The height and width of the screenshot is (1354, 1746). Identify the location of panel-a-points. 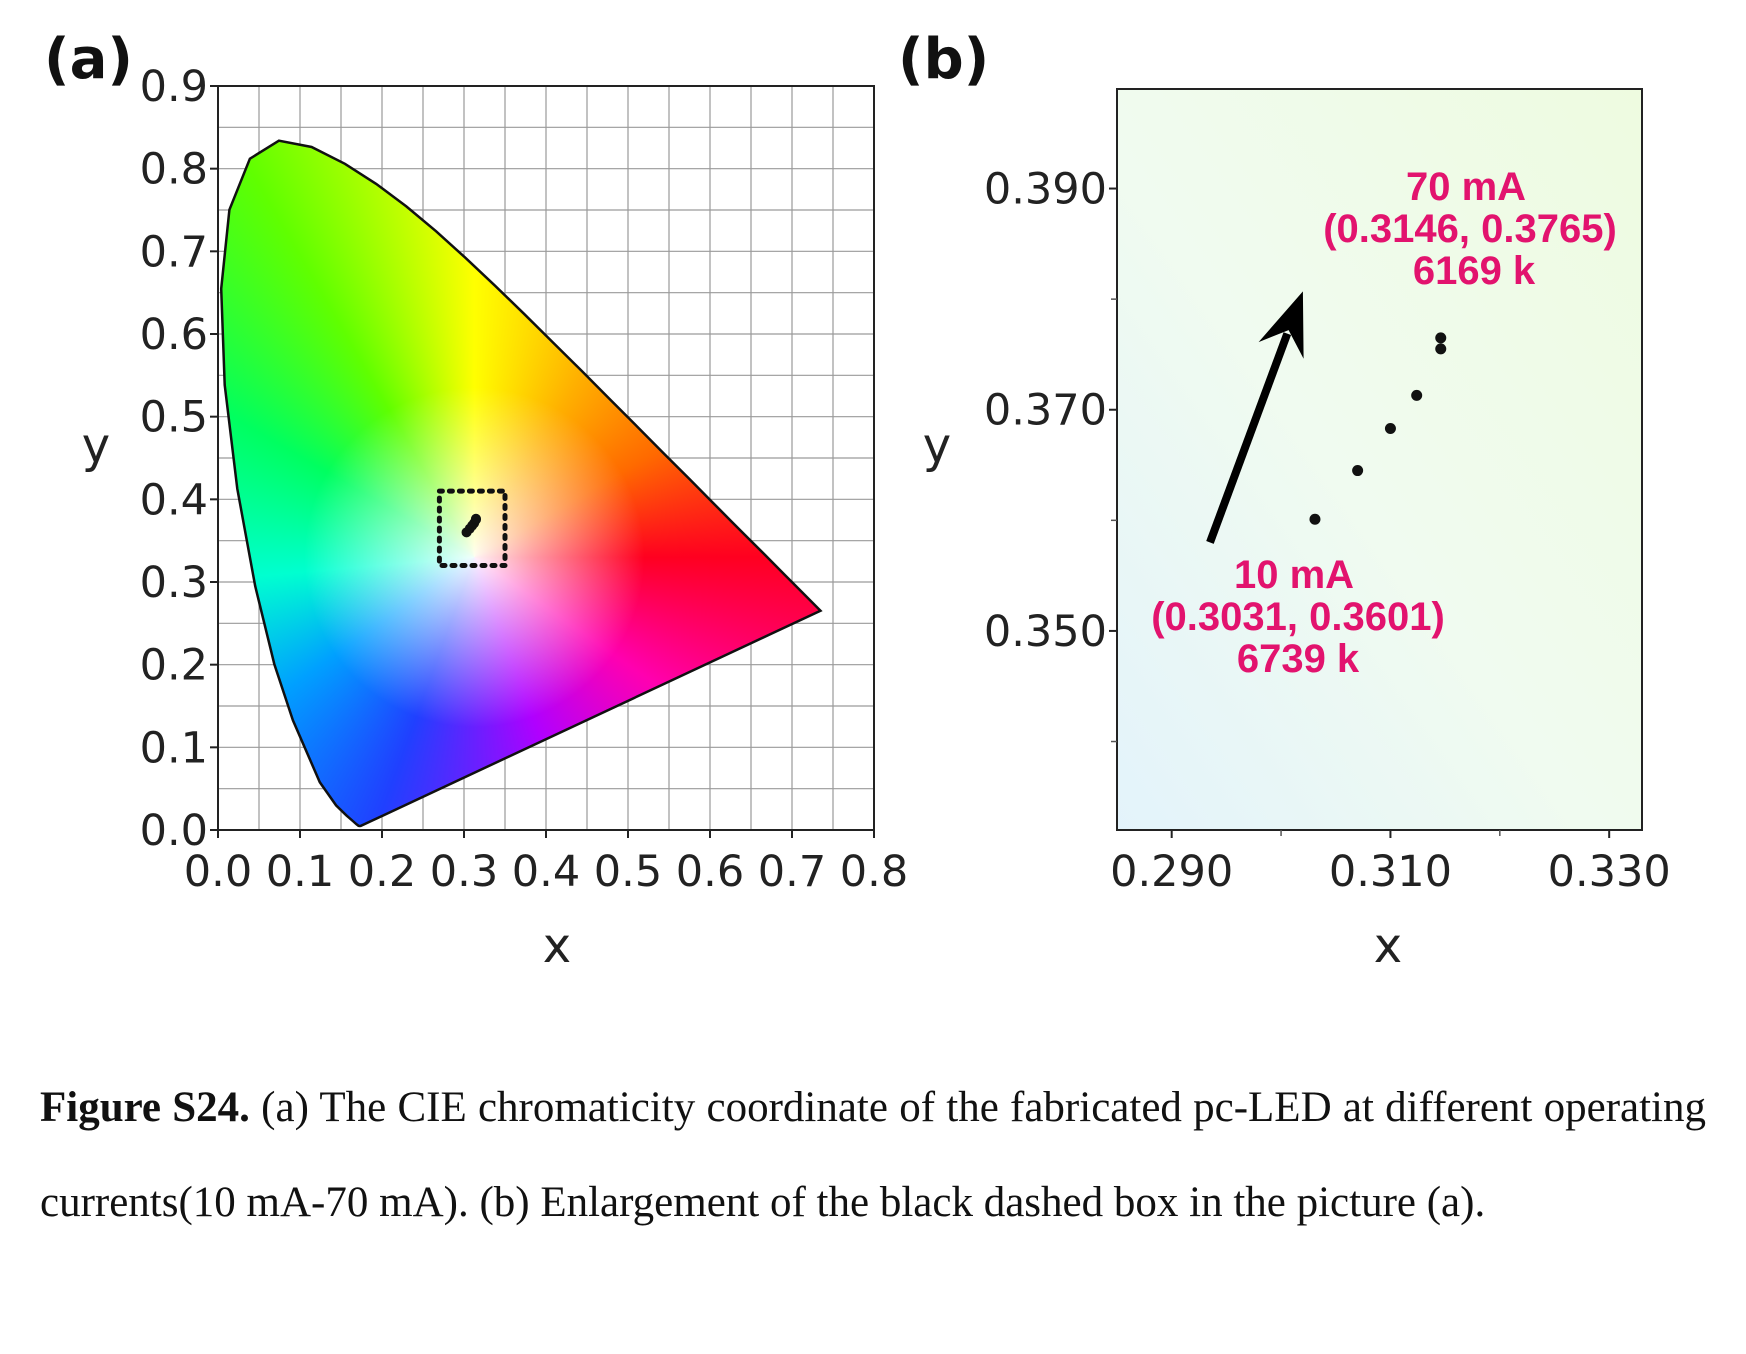
(471, 525).